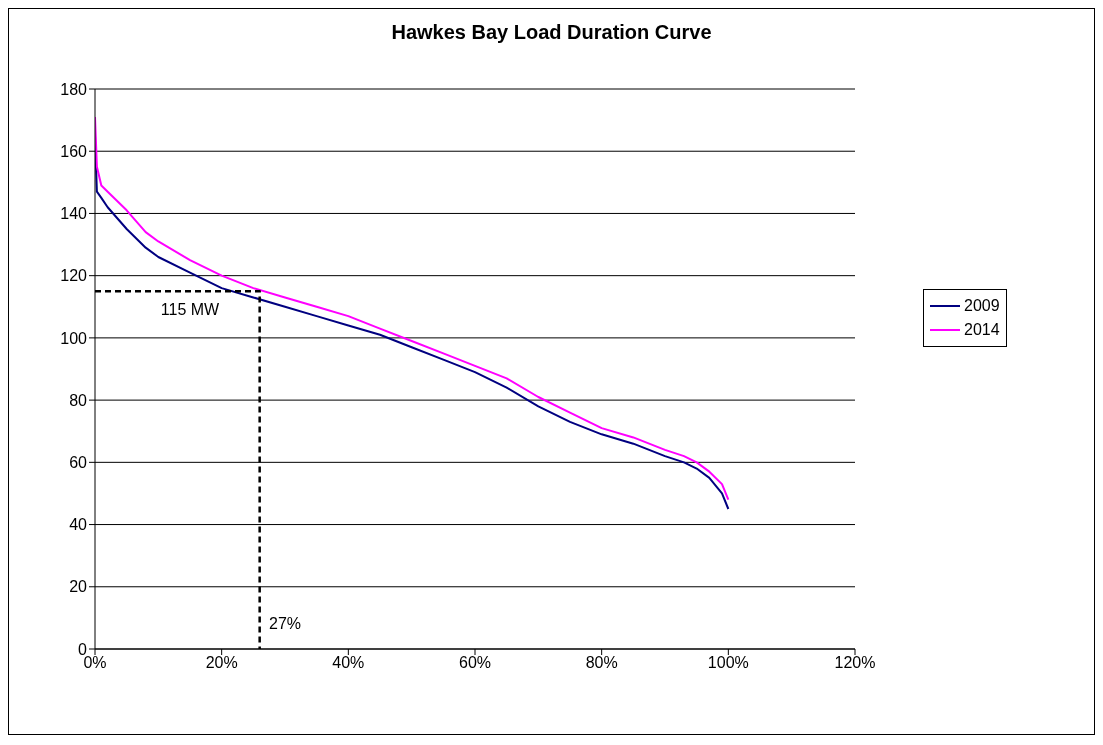 Image resolution: width=1103 pixels, height=745 pixels. I want to click on x-tick-label: 100%, so click(728, 663).